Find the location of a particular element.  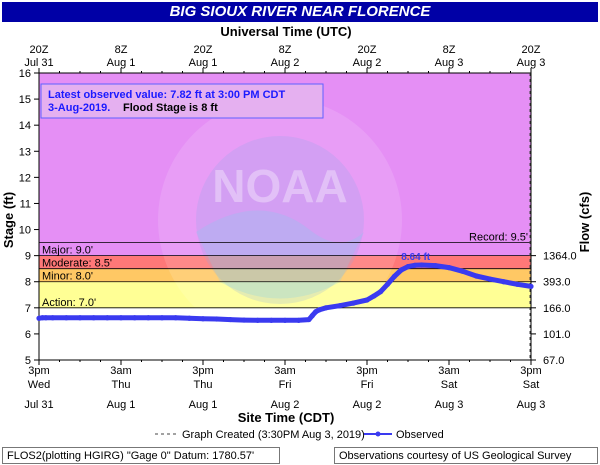

watermark-inner-disc is located at coordinates (280, 220).